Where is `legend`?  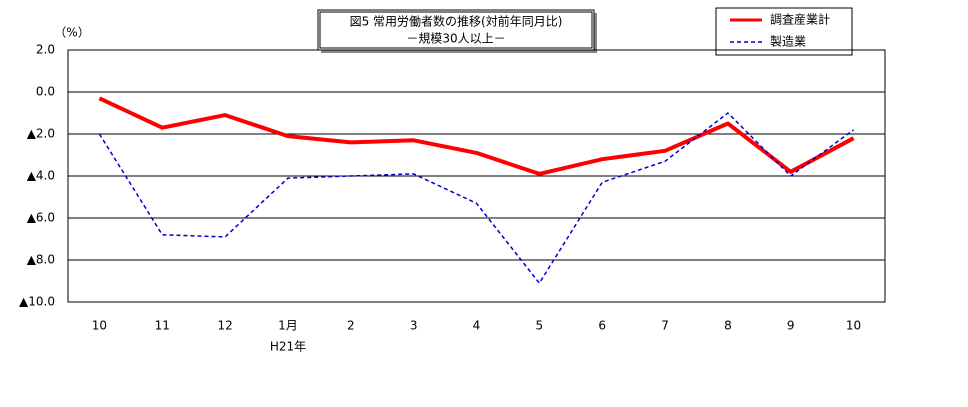
legend is located at coordinates (784, 31).